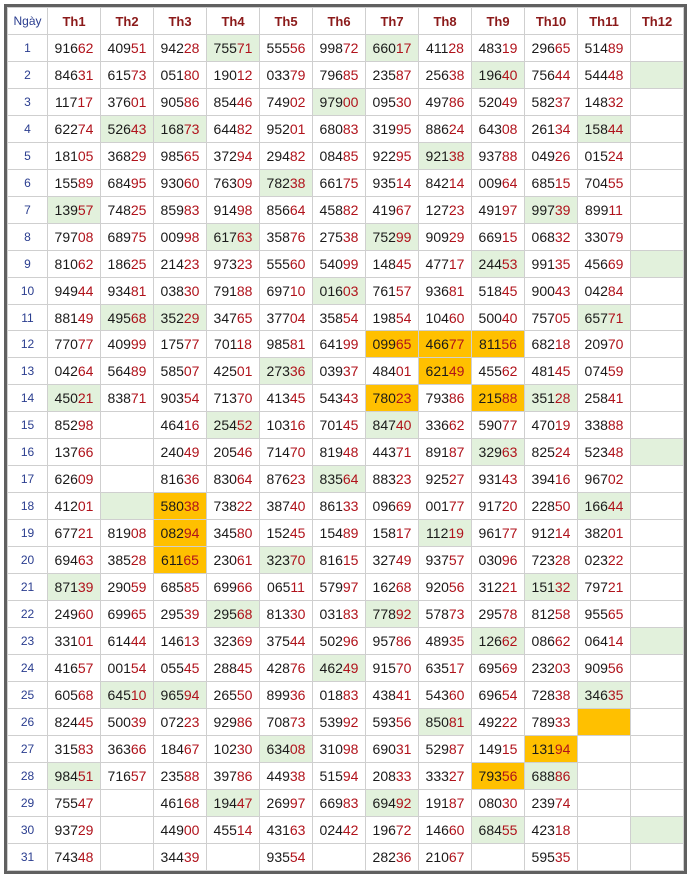 The height and width of the screenshot is (886, 697). What do you see at coordinates (562, 452) in the screenshot?
I see `result-number-tail: 24` at bounding box center [562, 452].